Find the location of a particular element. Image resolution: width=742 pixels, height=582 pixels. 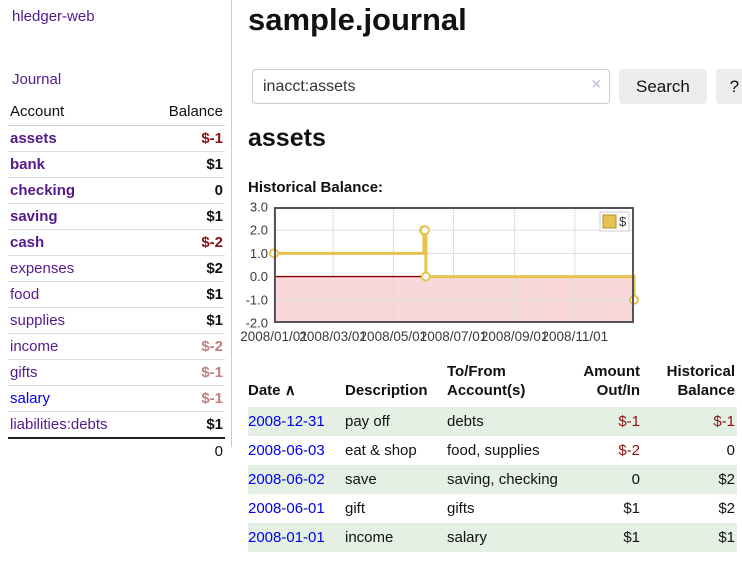

accounts-col-balance: Balance is located at coordinates (185, 113).